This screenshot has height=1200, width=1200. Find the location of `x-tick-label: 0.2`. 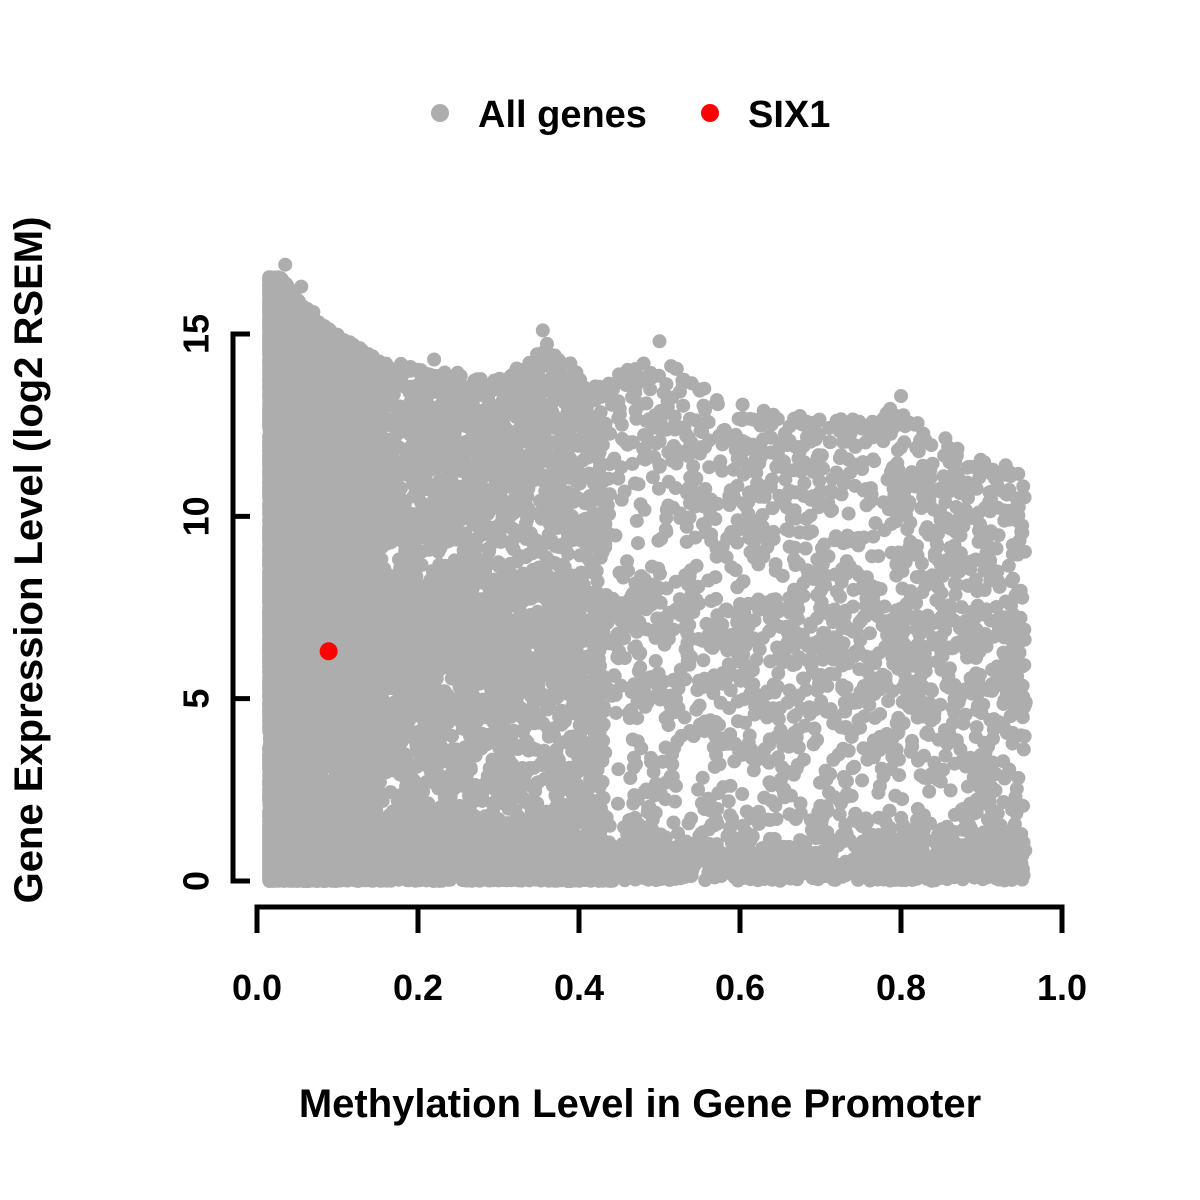

x-tick-label: 0.2 is located at coordinates (418, 987).